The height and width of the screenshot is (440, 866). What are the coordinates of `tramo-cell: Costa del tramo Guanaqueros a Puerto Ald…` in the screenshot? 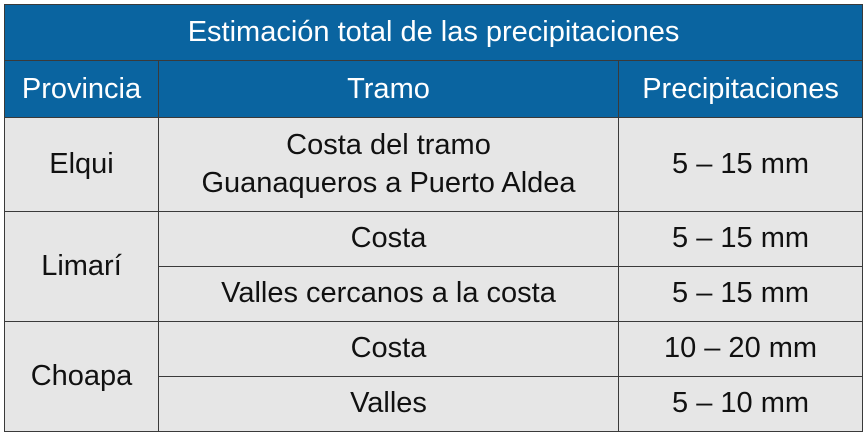 It's located at (388, 164).